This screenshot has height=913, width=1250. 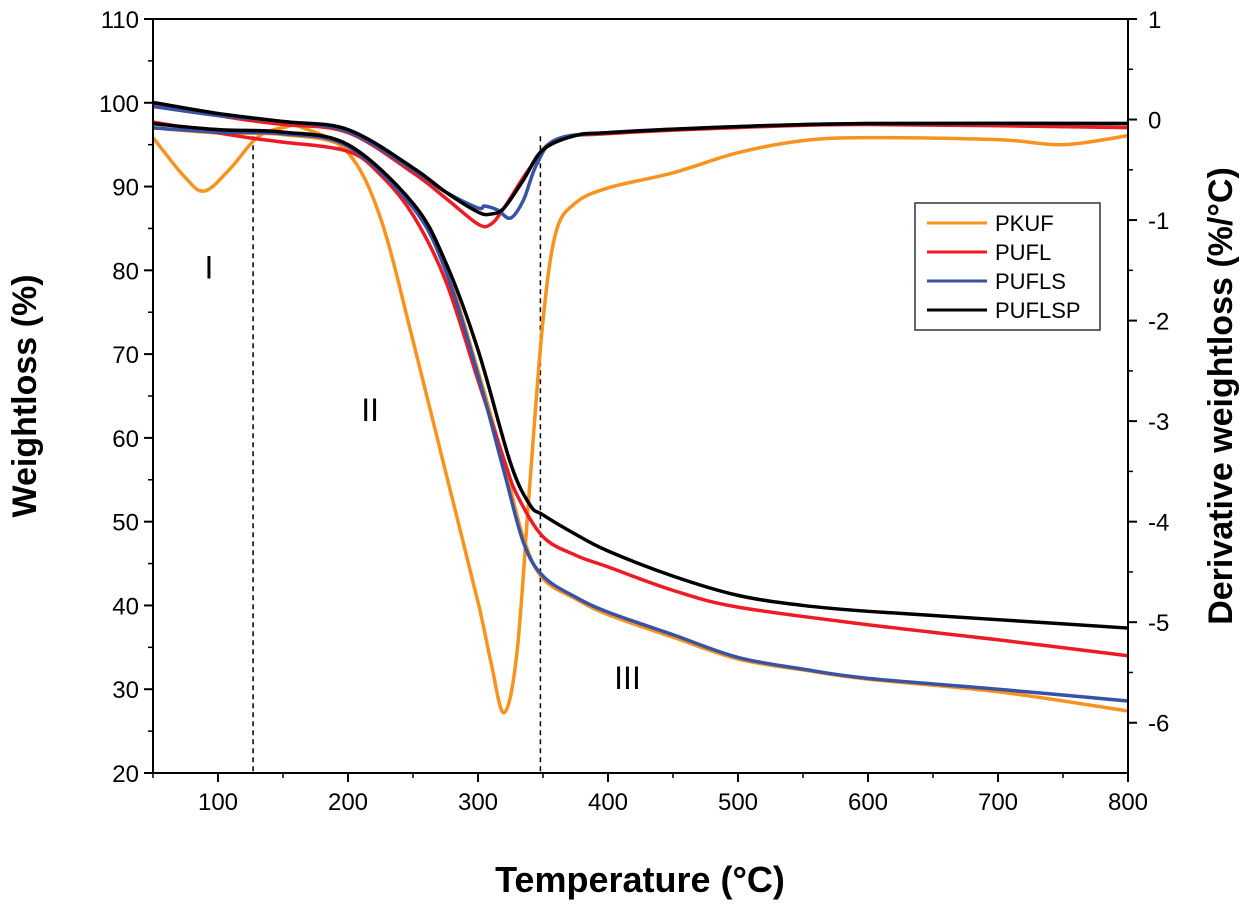 What do you see at coordinates (208, 268) in the screenshot?
I see `stage-label: I` at bounding box center [208, 268].